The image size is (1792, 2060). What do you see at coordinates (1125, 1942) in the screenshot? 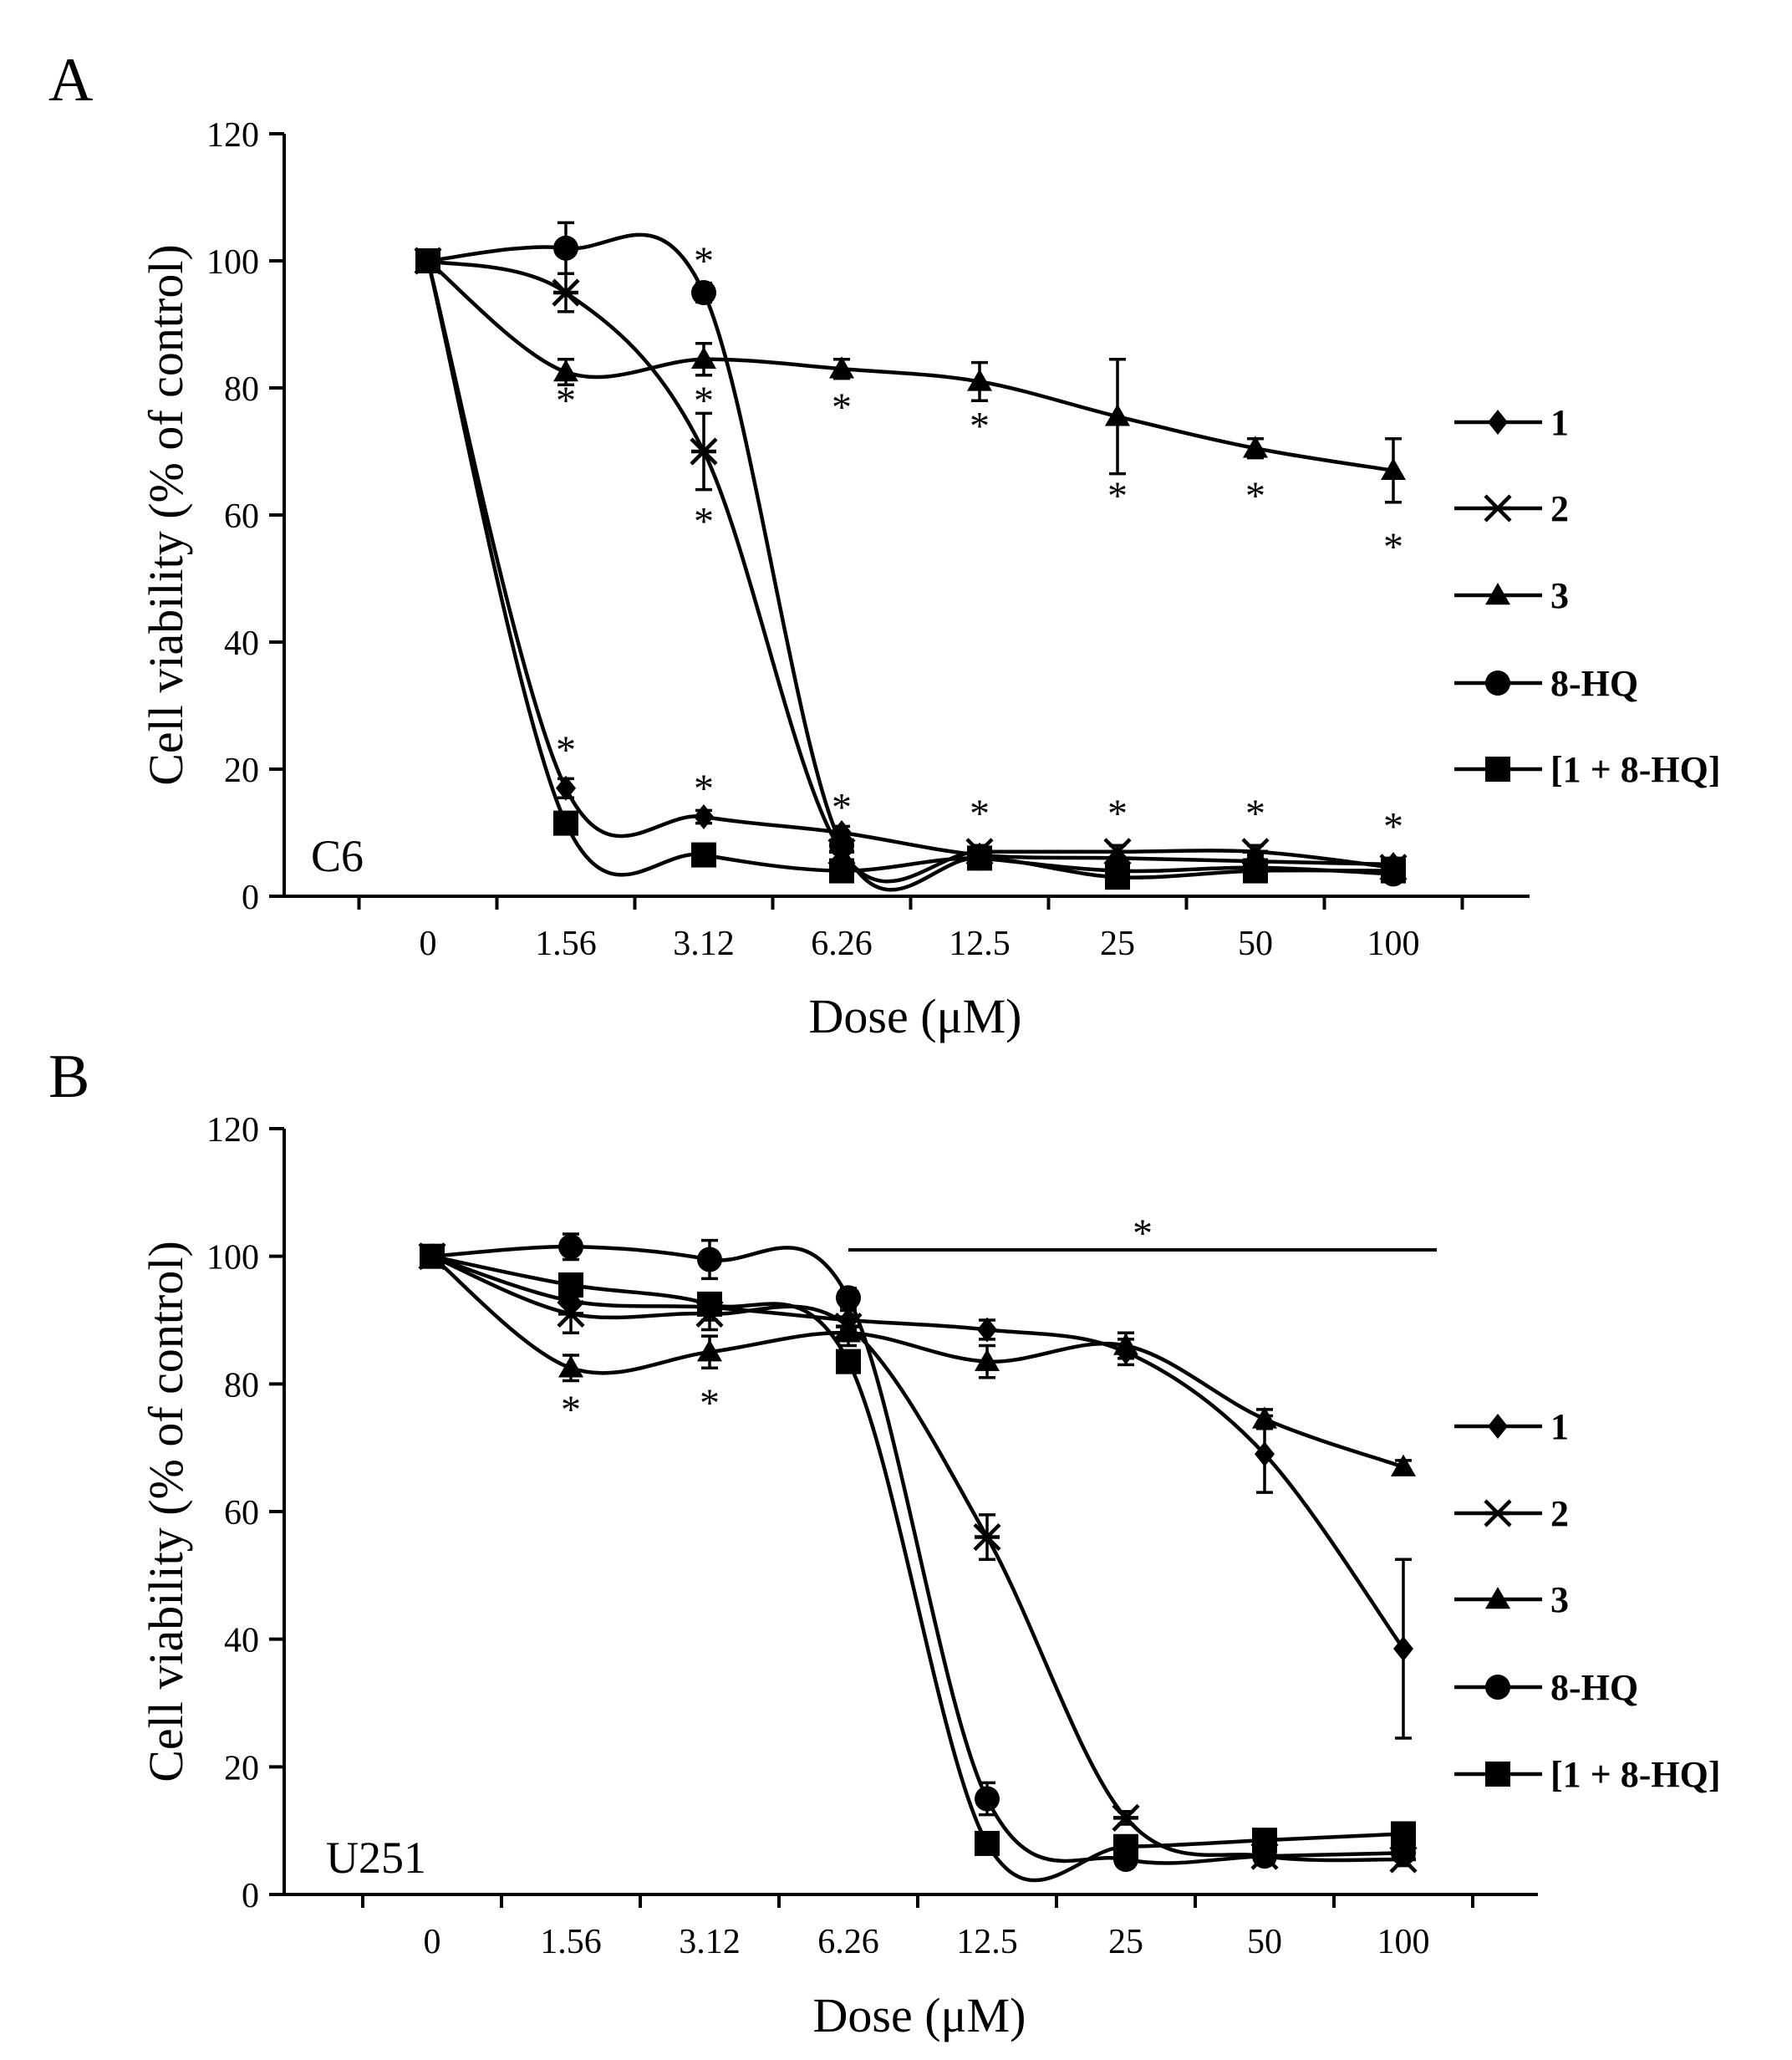
I see `x-tick-label: 25` at bounding box center [1125, 1942].